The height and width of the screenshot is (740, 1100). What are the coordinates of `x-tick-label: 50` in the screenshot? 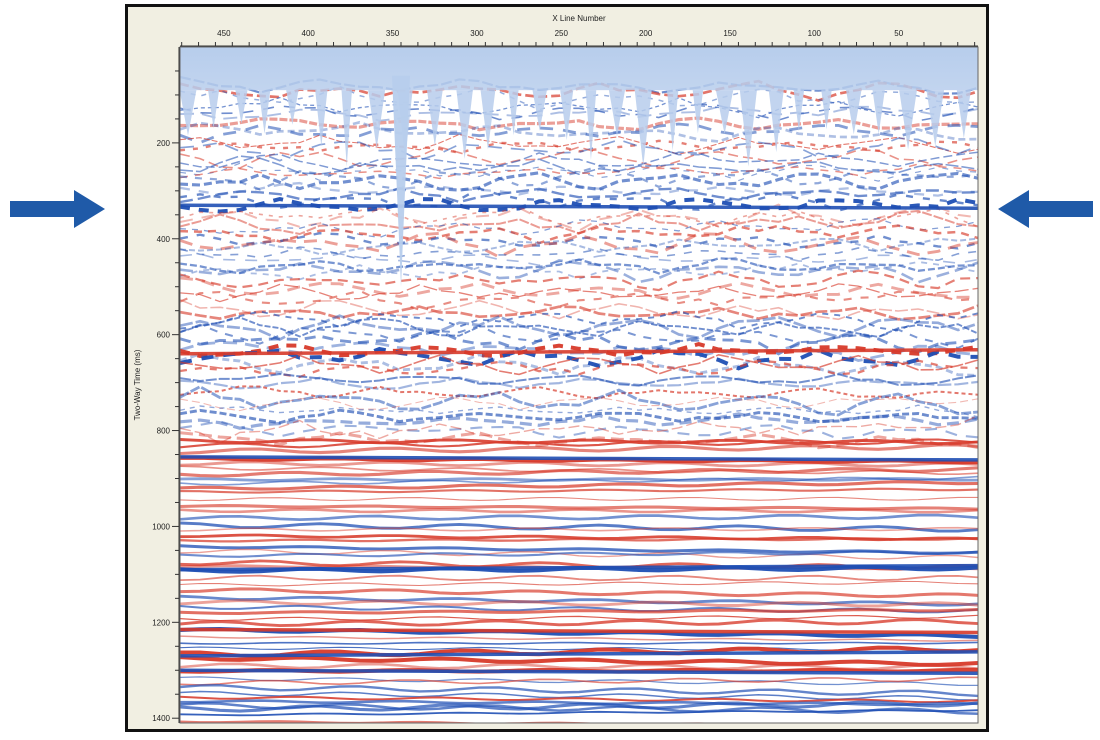 It's located at (898, 33).